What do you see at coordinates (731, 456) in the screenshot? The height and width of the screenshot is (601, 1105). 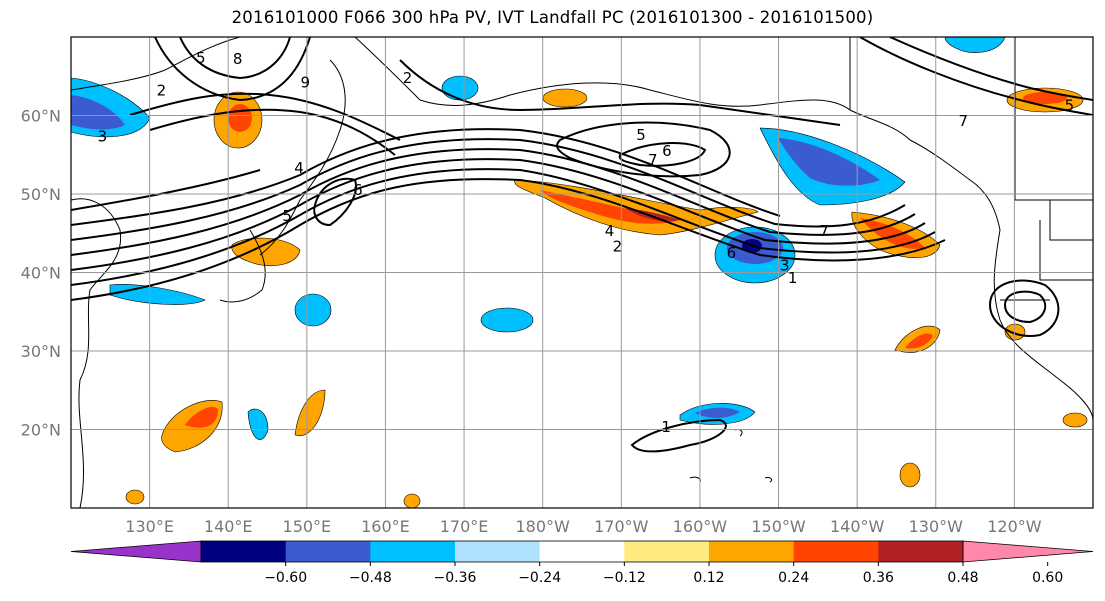 I see `coast-hawaii` at bounding box center [731, 456].